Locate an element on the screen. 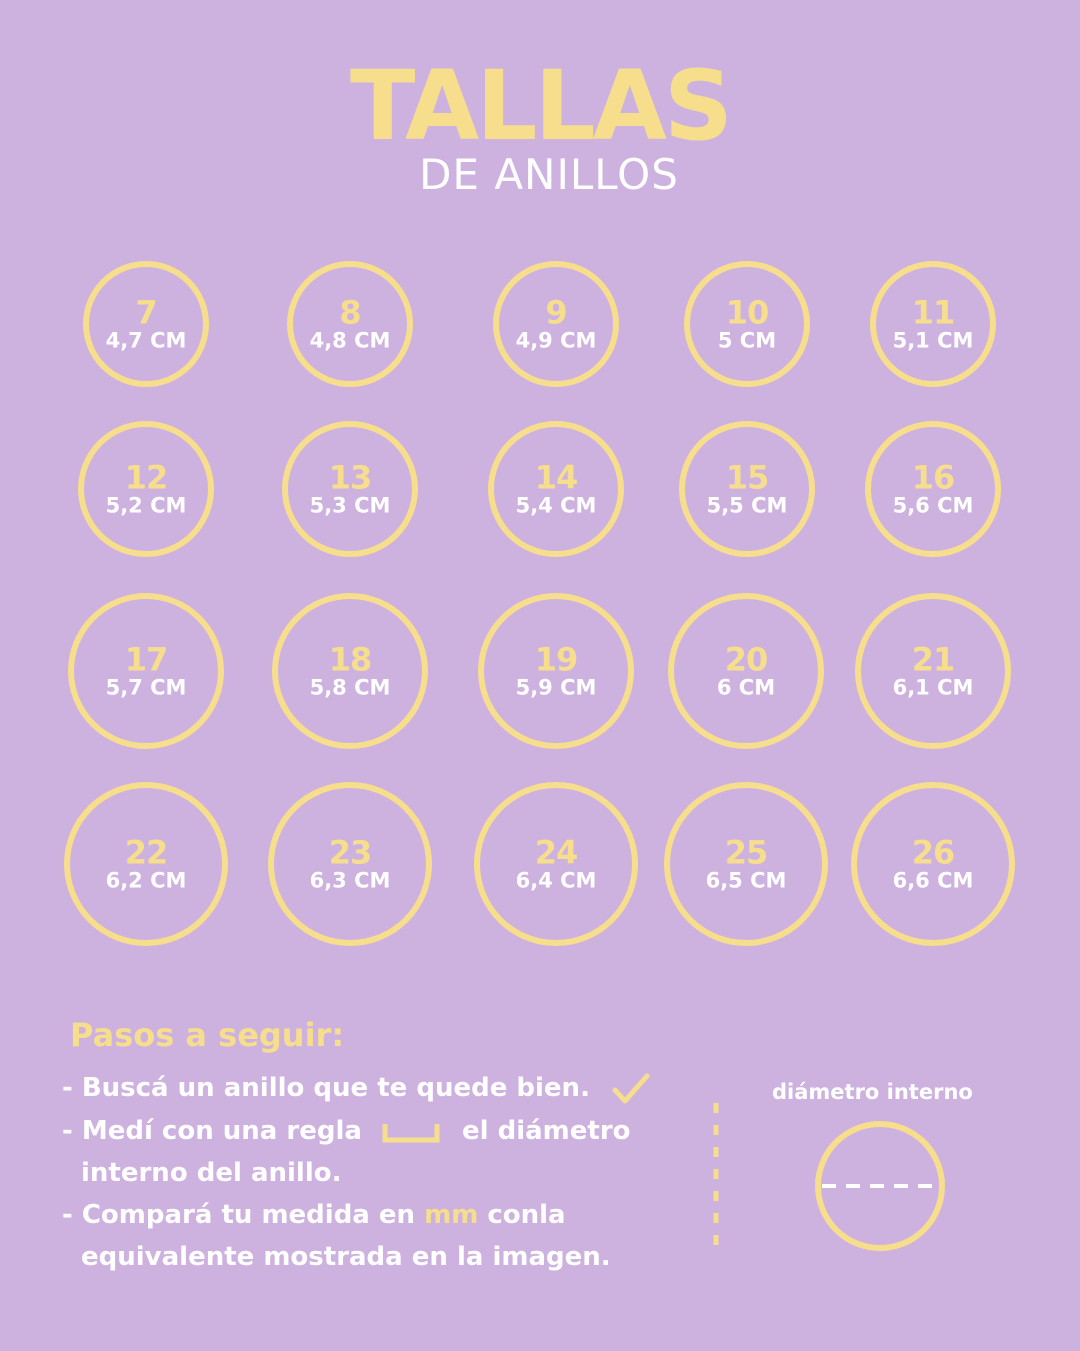  ring-size-cm: 4,9 CM is located at coordinates (556, 340).